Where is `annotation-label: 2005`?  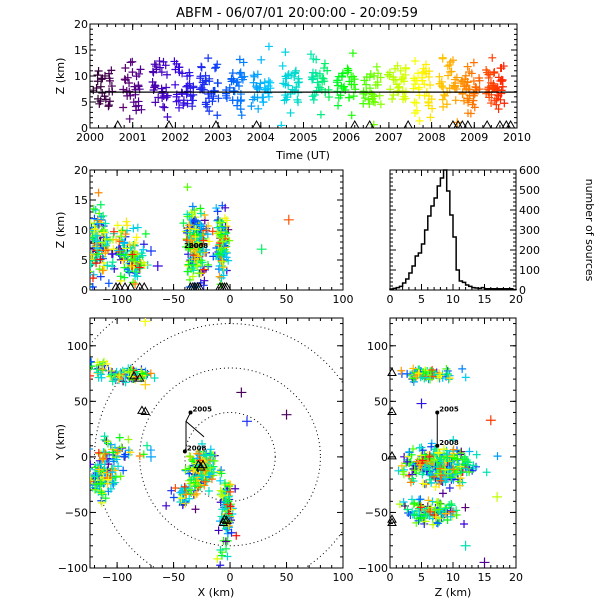 annotation-label: 2005 is located at coordinates (449, 409).